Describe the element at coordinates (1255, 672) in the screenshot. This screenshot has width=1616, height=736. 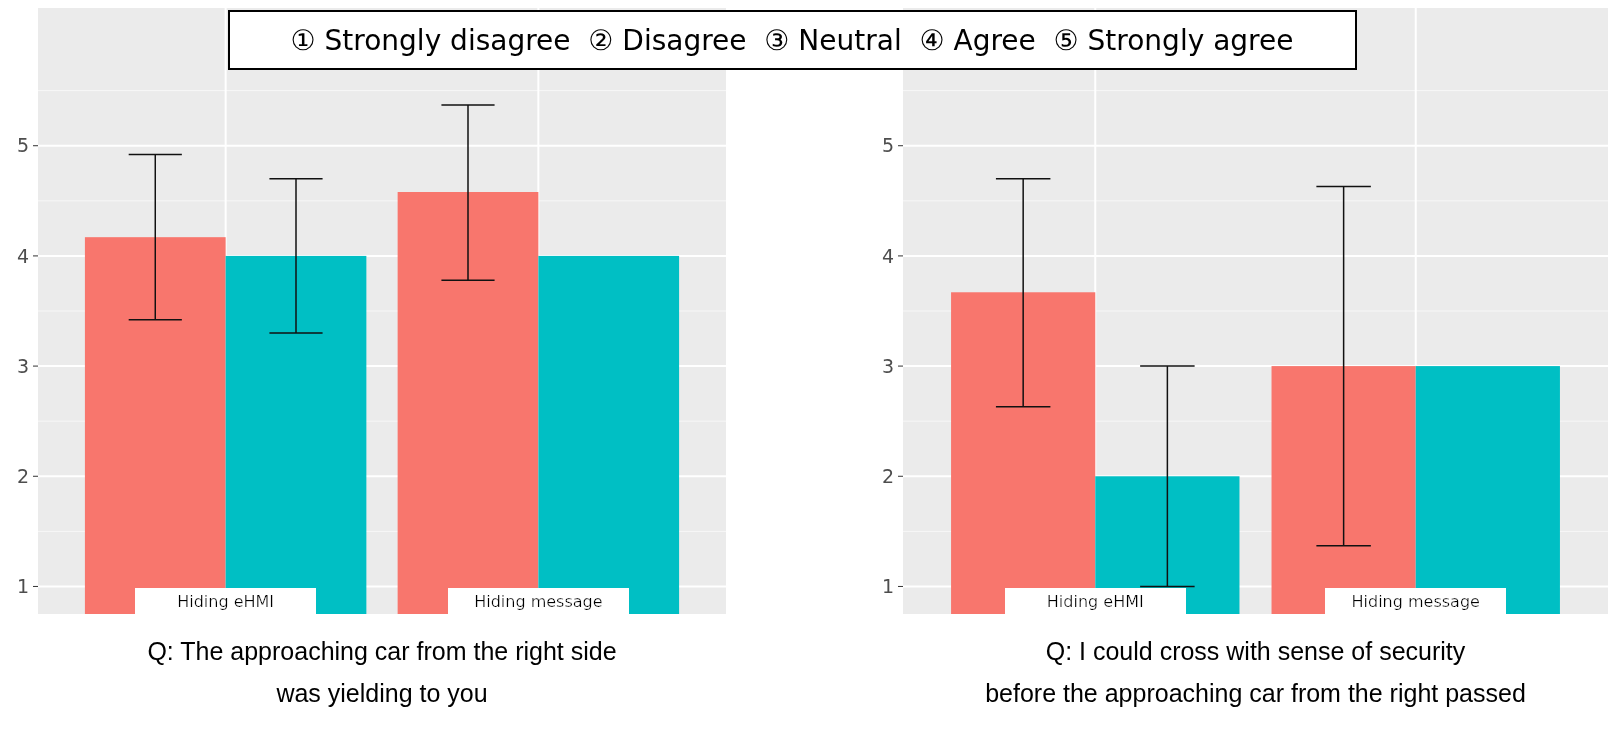
I see `text: Q: I could cross with sense of security before the approaching car from the right passed` at that location.